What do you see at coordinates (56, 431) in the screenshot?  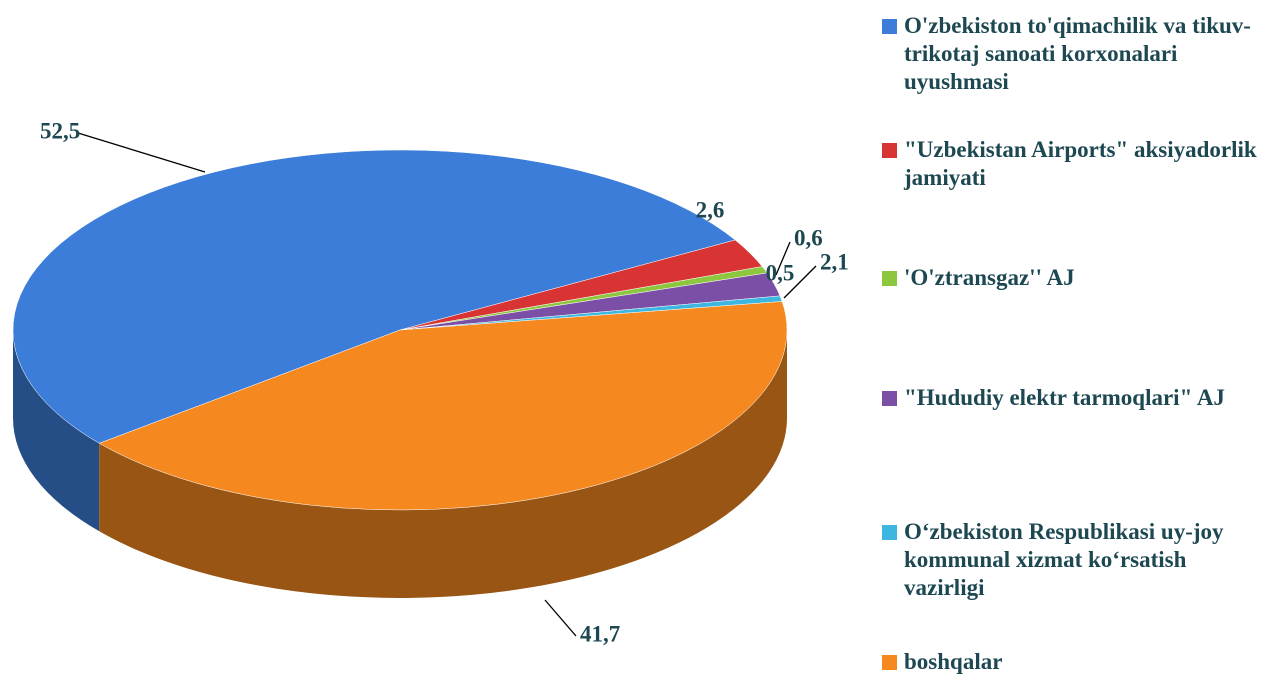 I see `pie-side` at bounding box center [56, 431].